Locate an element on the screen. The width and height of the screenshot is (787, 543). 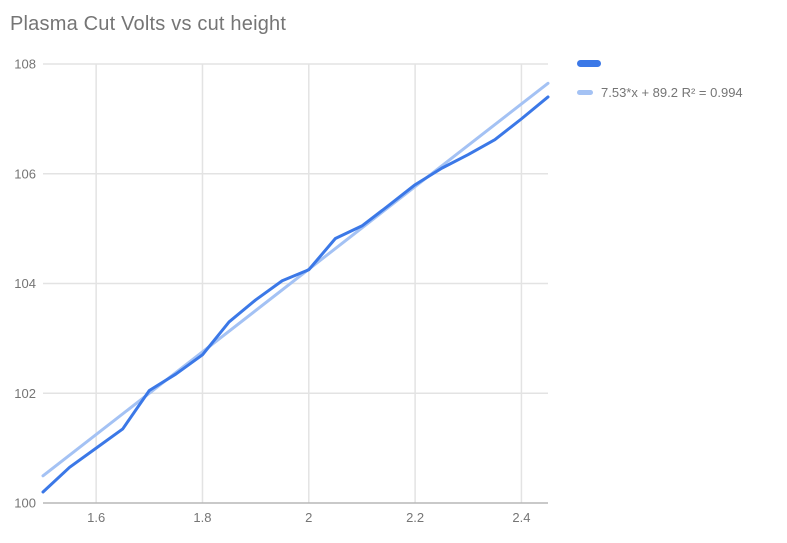
x-axis-tick-label: 2.4 is located at coordinates (521, 517).